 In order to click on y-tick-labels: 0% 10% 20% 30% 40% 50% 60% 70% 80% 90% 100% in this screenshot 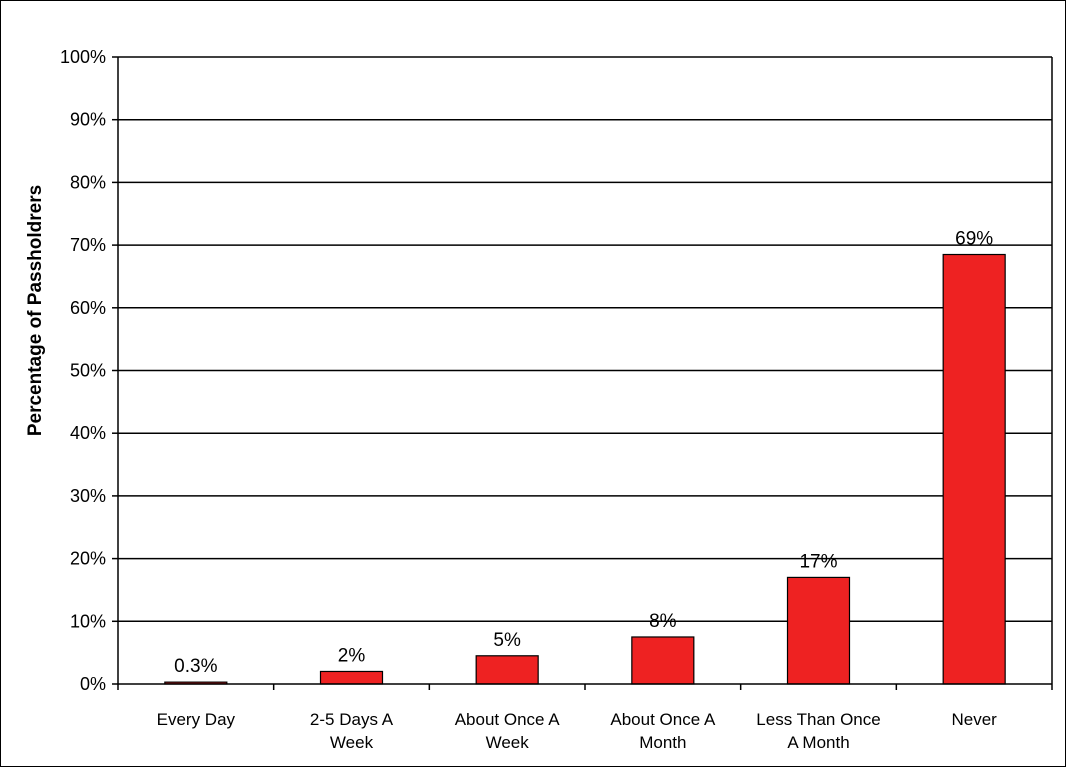, I will do `click(83, 370)`.